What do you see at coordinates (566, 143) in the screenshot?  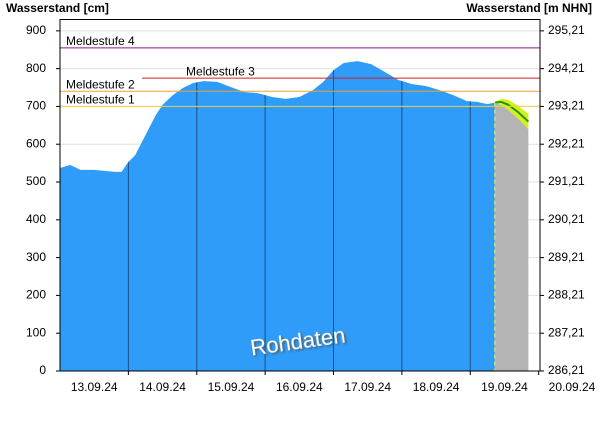 I see `y2-tick-label: 292,21` at bounding box center [566, 143].